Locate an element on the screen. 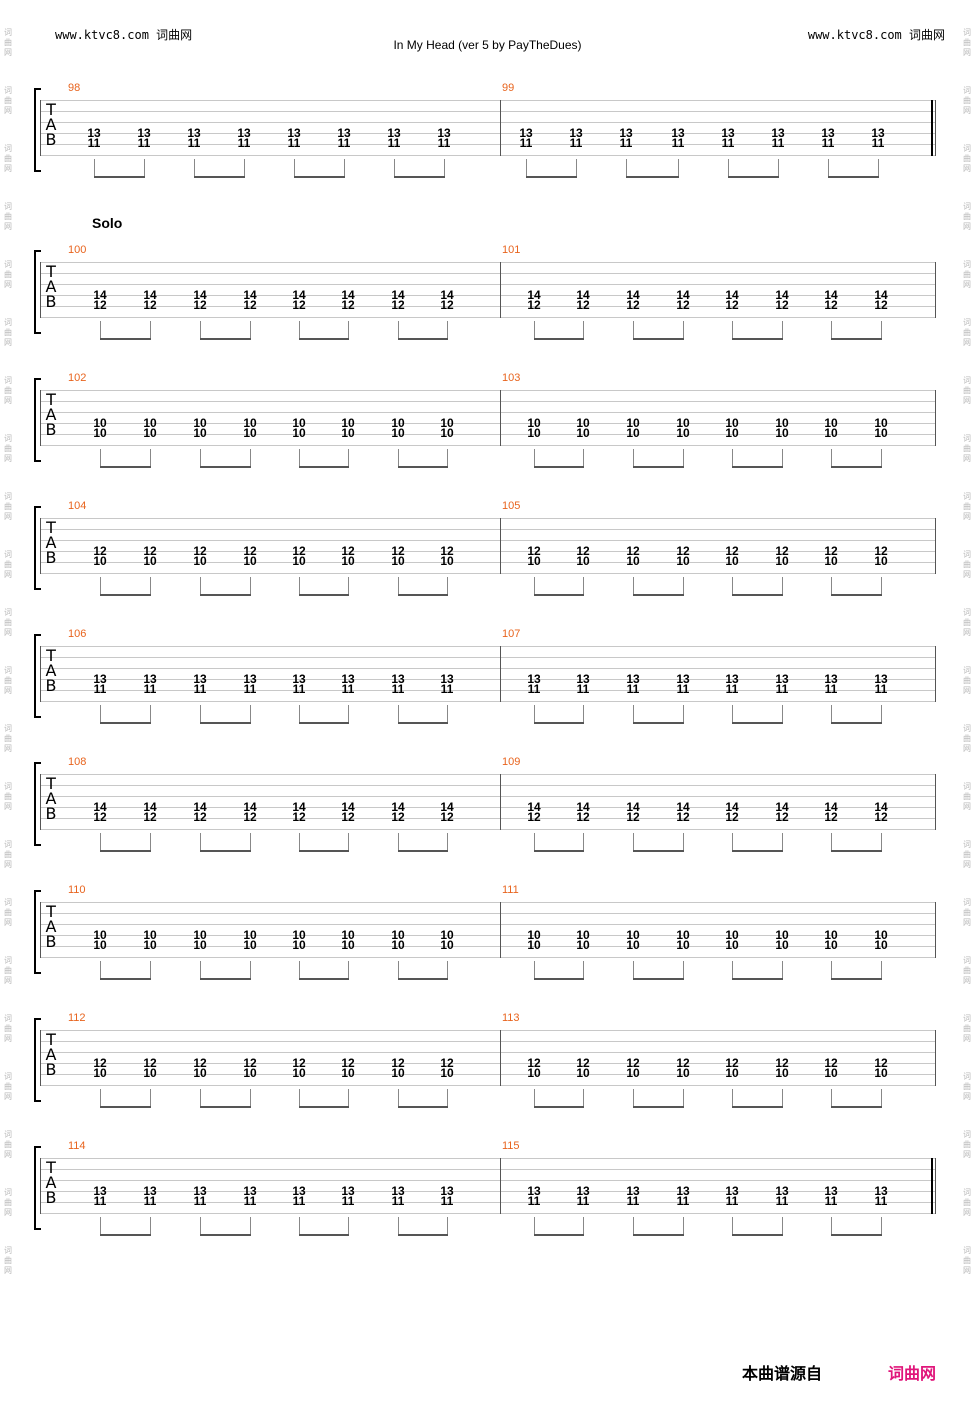 This screenshot has width=975, height=1408. site-link-left: www.ktvc8.com 词曲网 is located at coordinates (124, 35).